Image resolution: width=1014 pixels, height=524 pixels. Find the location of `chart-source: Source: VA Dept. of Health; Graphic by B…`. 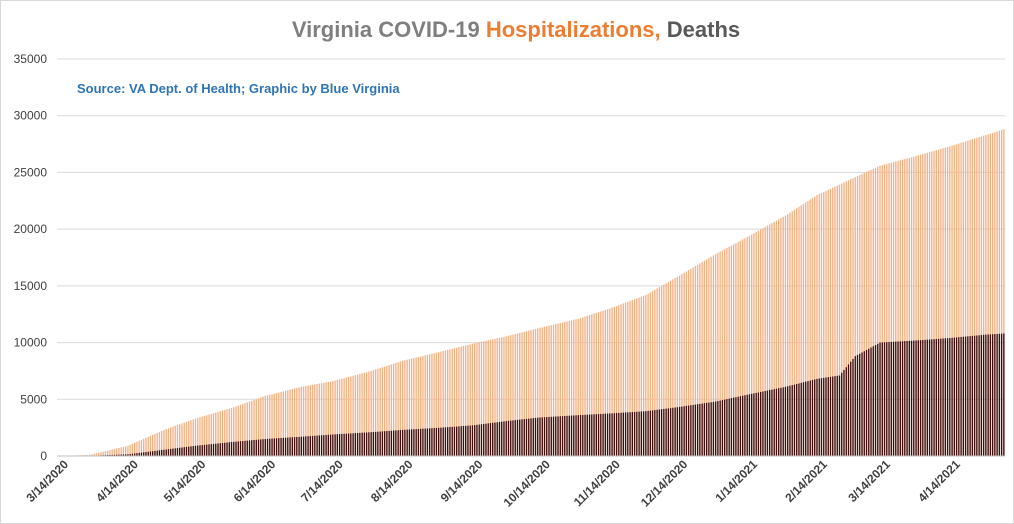

chart-source: Source: VA Dept. of Health; Graphic by B… is located at coordinates (238, 88).